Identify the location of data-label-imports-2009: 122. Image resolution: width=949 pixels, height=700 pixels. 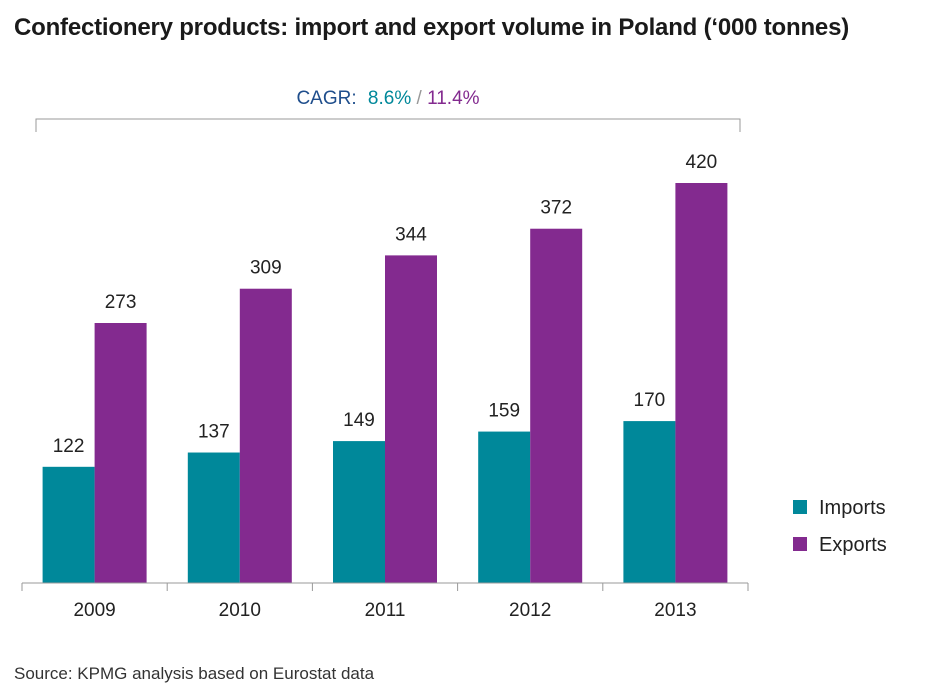
(69, 446).